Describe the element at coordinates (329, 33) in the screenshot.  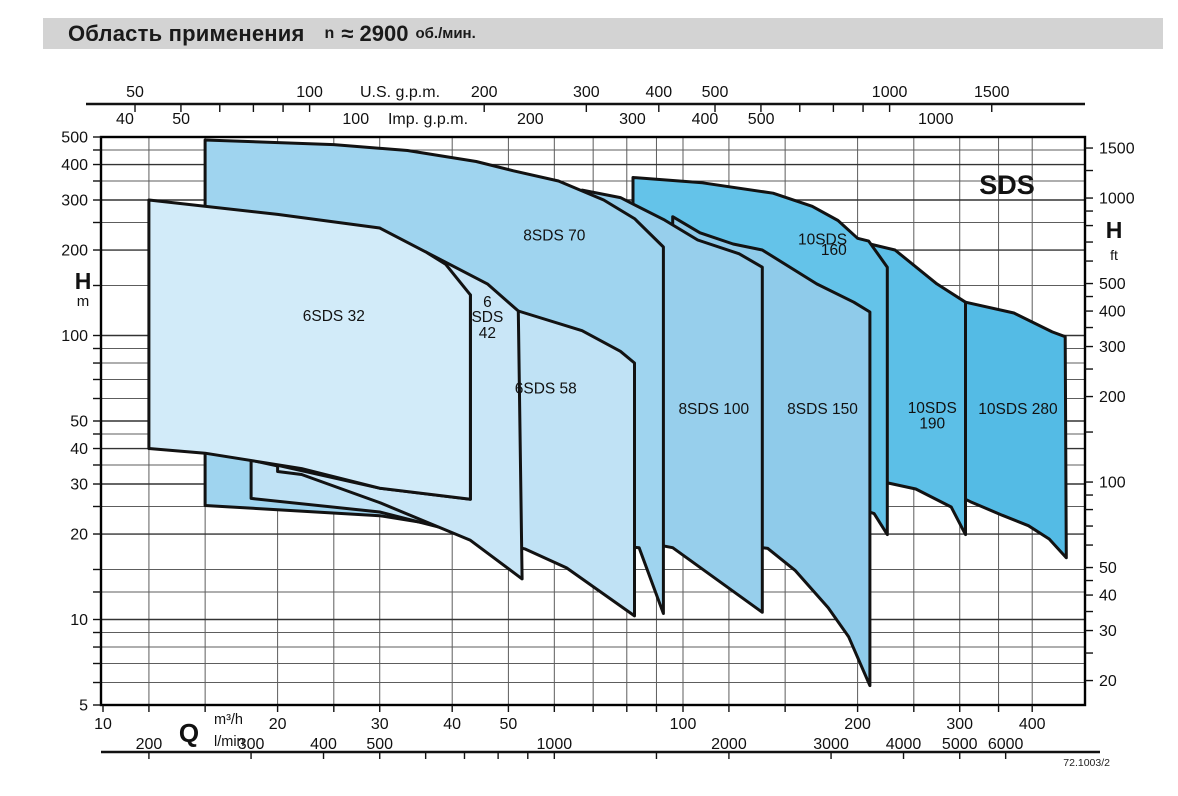
I see `speed-symbol: n` at that location.